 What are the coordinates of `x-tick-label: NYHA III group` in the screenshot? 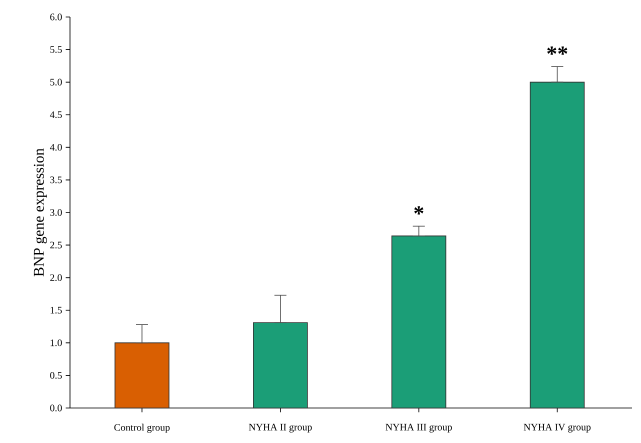 It's located at (419, 428).